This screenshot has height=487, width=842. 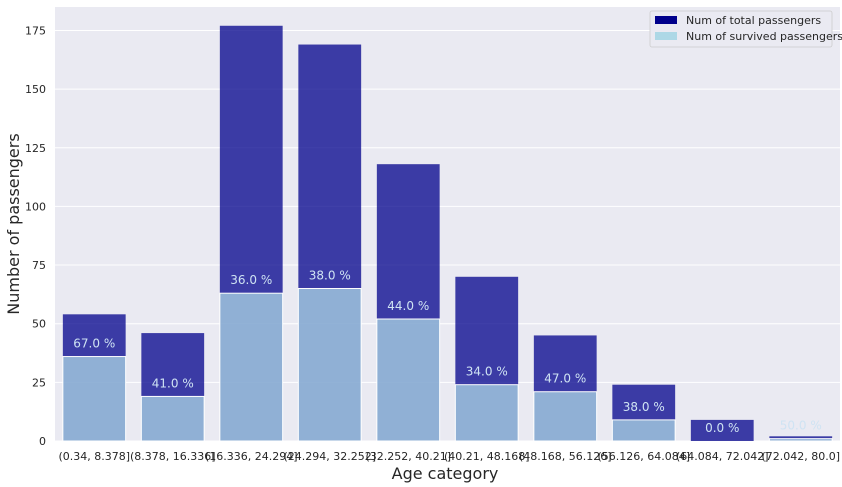 I want to click on y-tick-label: 150, so click(x=35, y=89).